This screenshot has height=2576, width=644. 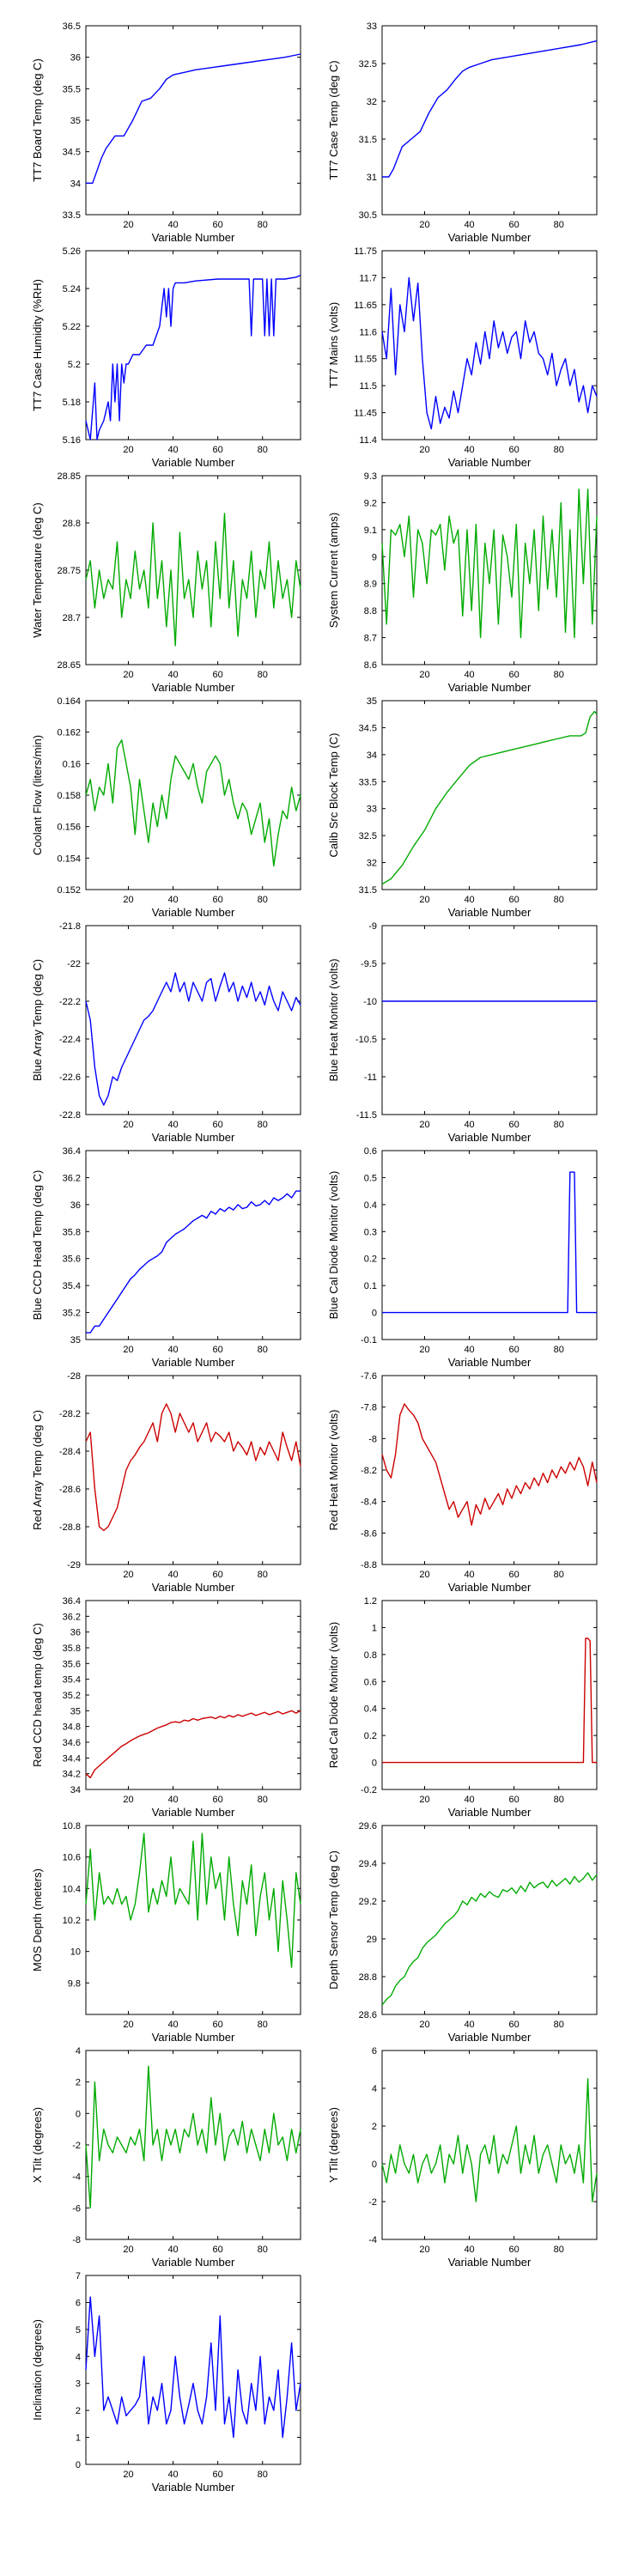 I want to click on y-tick-label: -21.8, so click(x=70, y=926).